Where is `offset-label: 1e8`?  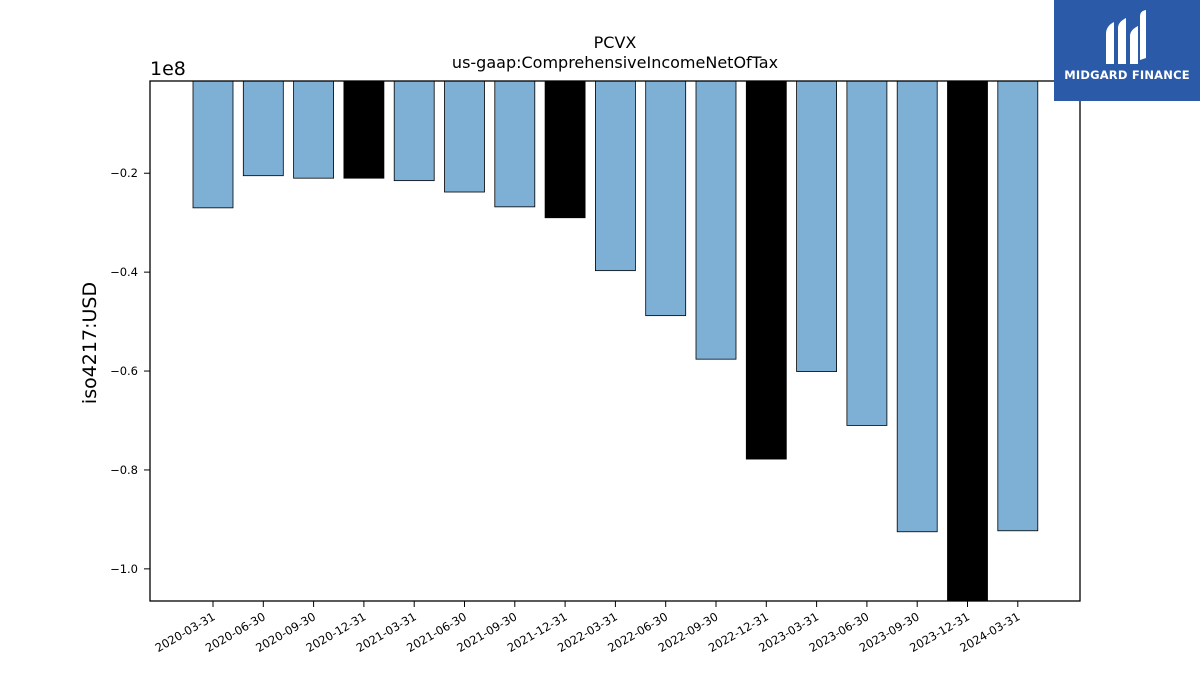 offset-label: 1e8 is located at coordinates (168, 69).